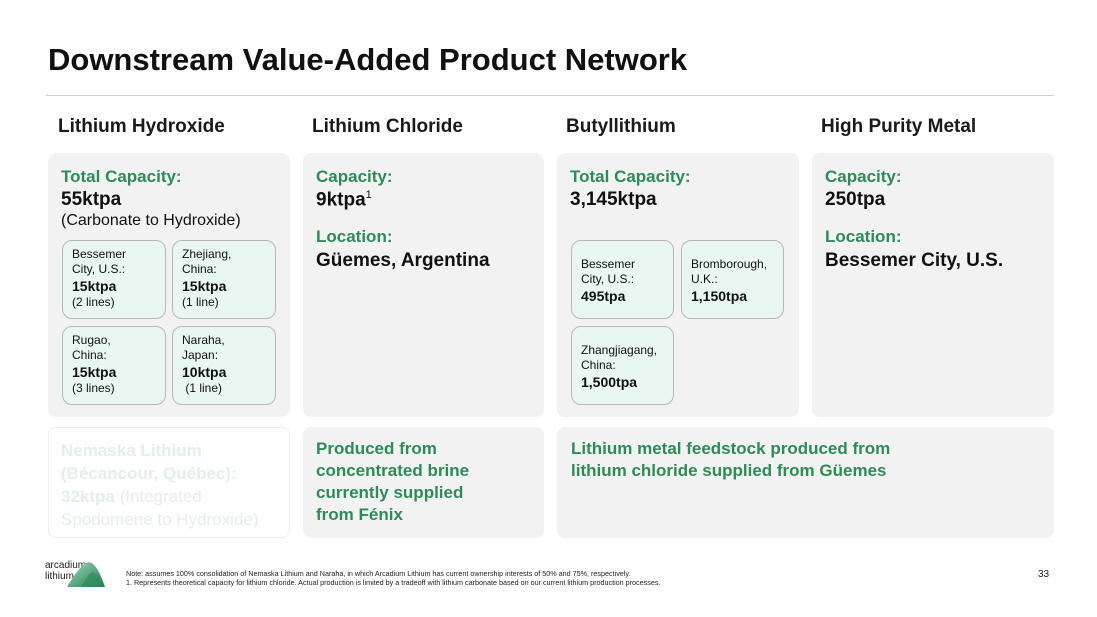 The width and height of the screenshot is (1097, 617). I want to click on logo-mark-icon, so click(86, 574).